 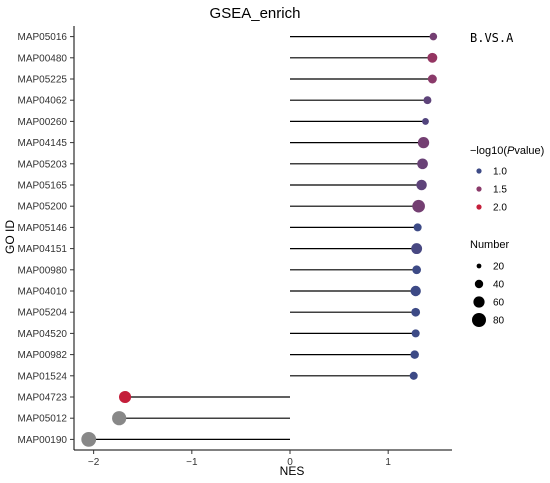 What do you see at coordinates (43, 80) in the screenshot?
I see `y-tick-label: MAP05225` at bounding box center [43, 80].